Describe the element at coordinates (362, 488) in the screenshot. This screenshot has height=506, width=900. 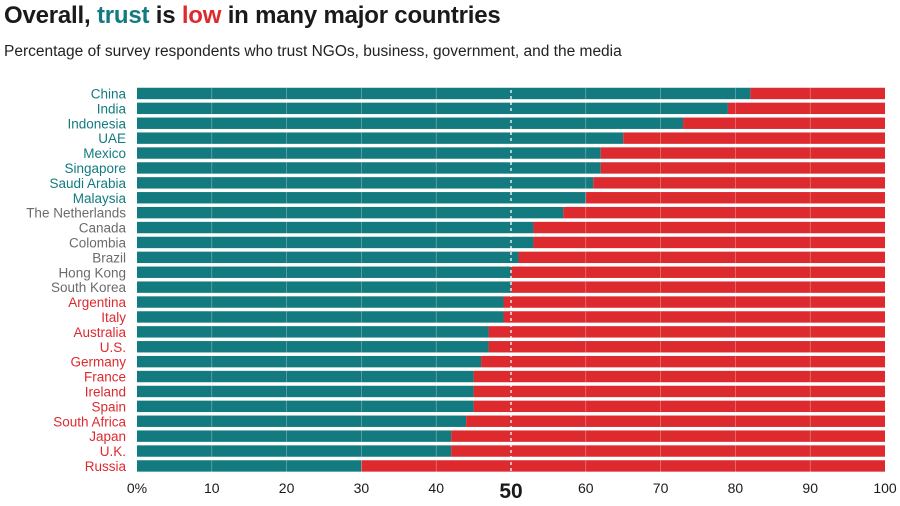
I see `x-tick-label: 30` at that location.